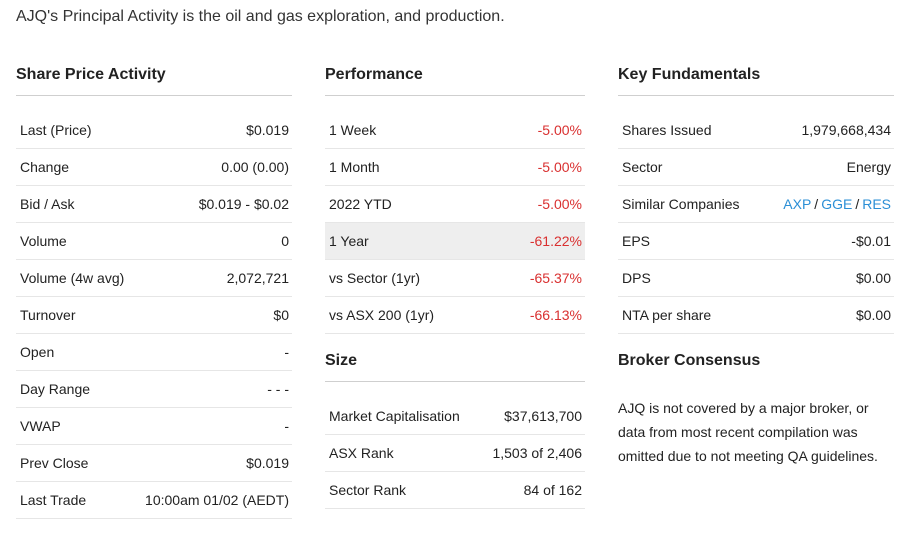 The height and width of the screenshot is (545, 910). Describe the element at coordinates (243, 204) in the screenshot. I see `row-value: $0.019 - $0.02` at that location.